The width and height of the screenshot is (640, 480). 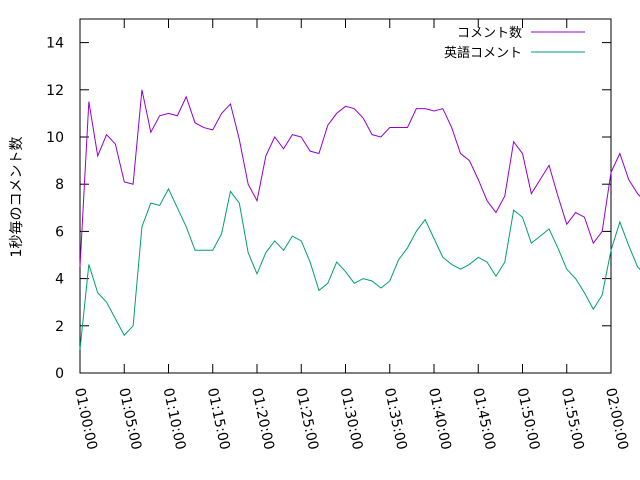 What do you see at coordinates (55, 44) in the screenshot?
I see `y-tick-label: 14` at bounding box center [55, 44].